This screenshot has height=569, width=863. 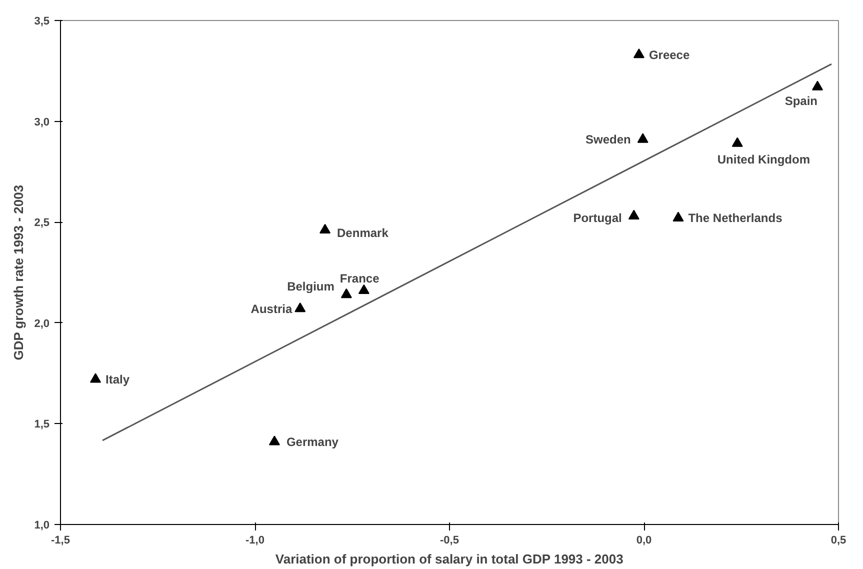 I want to click on x-tick-label: -1,0, so click(x=255, y=540).